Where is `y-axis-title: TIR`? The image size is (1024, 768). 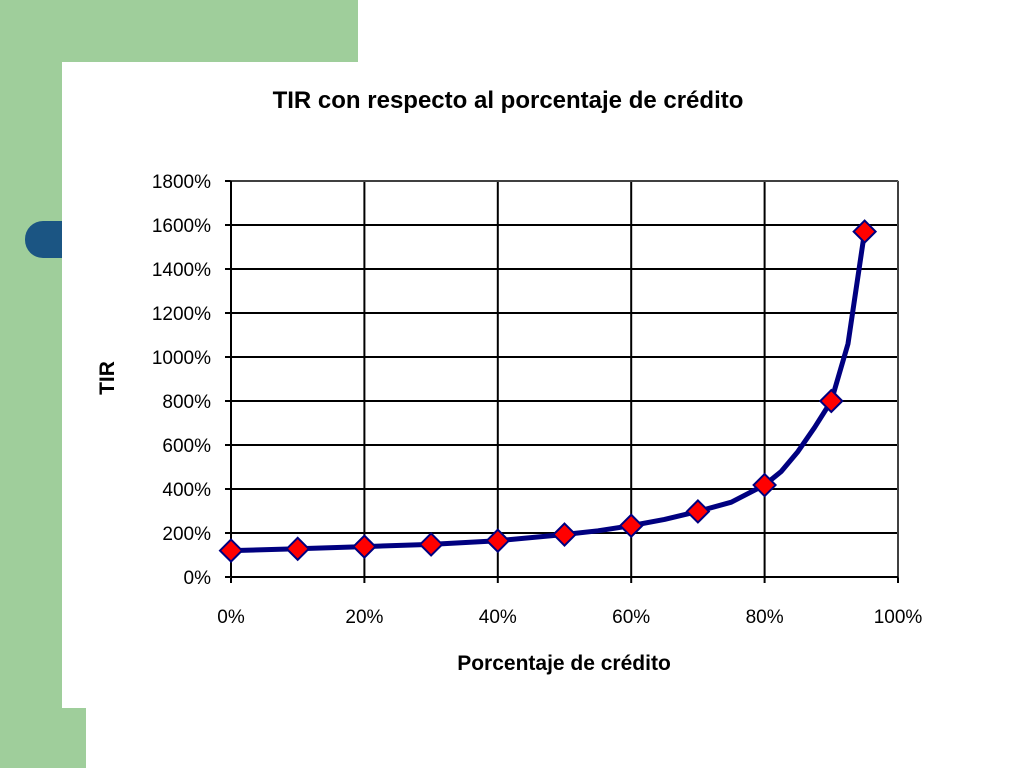 y-axis-title: TIR is located at coordinates (107, 378).